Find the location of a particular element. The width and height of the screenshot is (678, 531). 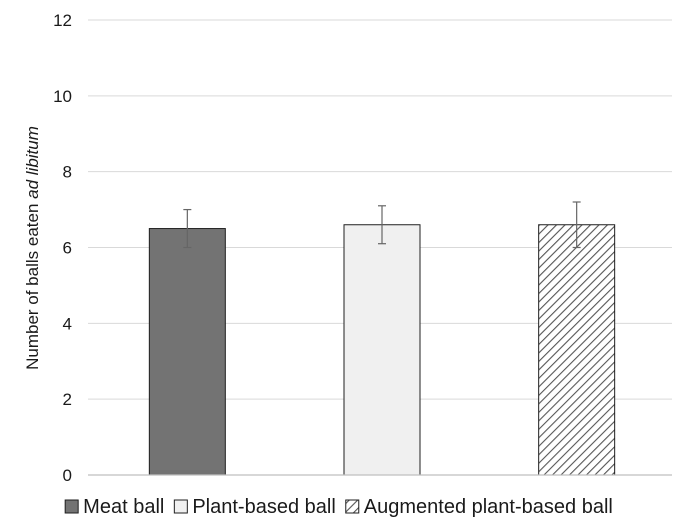

y-axis-label-italic: ad libitum is located at coordinates (32, 162).